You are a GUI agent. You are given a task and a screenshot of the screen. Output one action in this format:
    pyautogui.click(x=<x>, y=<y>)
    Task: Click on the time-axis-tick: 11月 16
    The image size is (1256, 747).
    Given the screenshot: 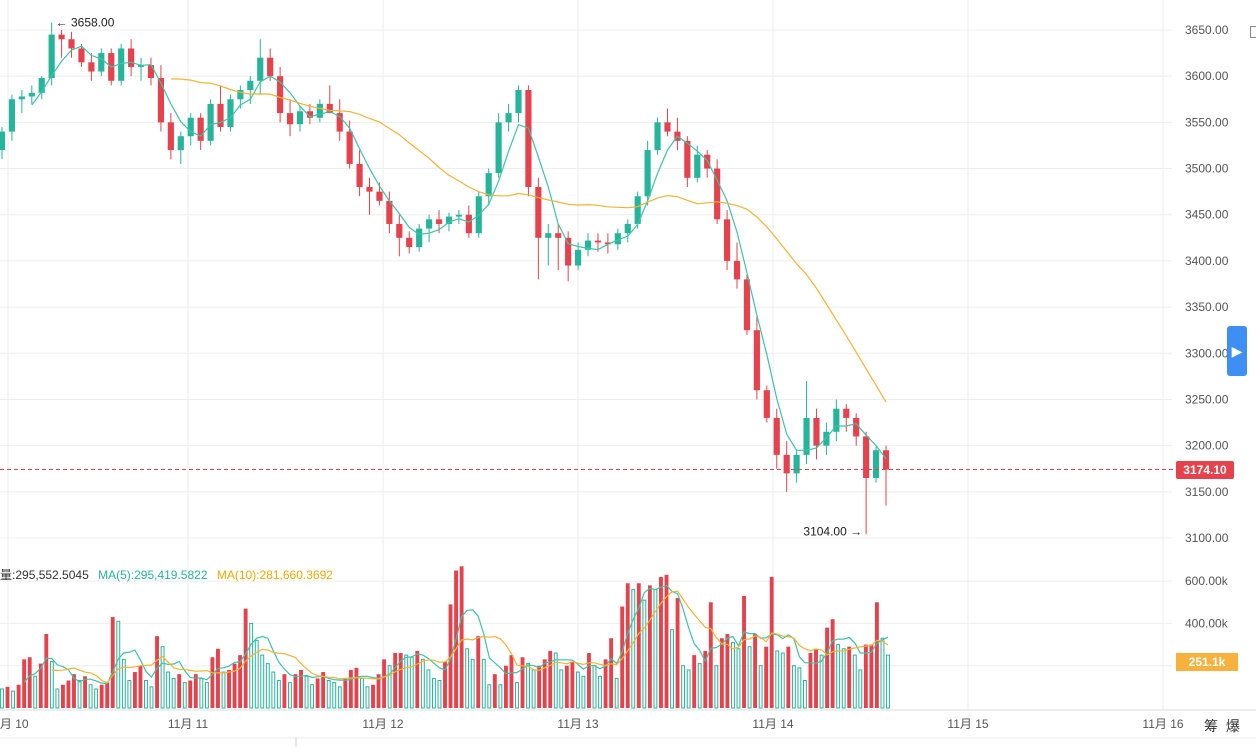 What is the action you would take?
    pyautogui.click(x=1162, y=724)
    